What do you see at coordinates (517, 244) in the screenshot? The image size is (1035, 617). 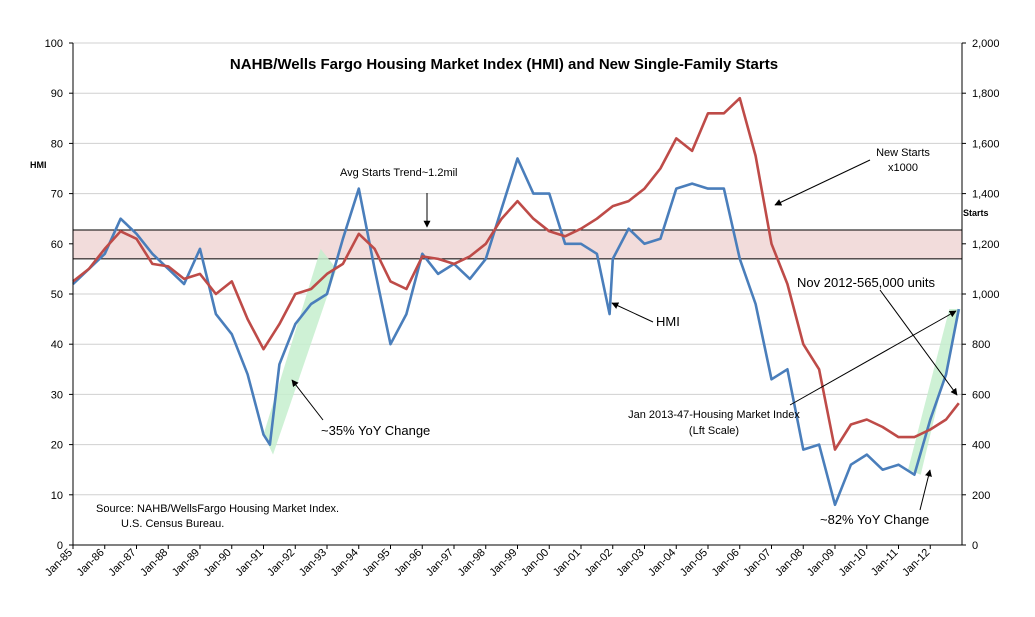 I see `avg-starts-band` at bounding box center [517, 244].